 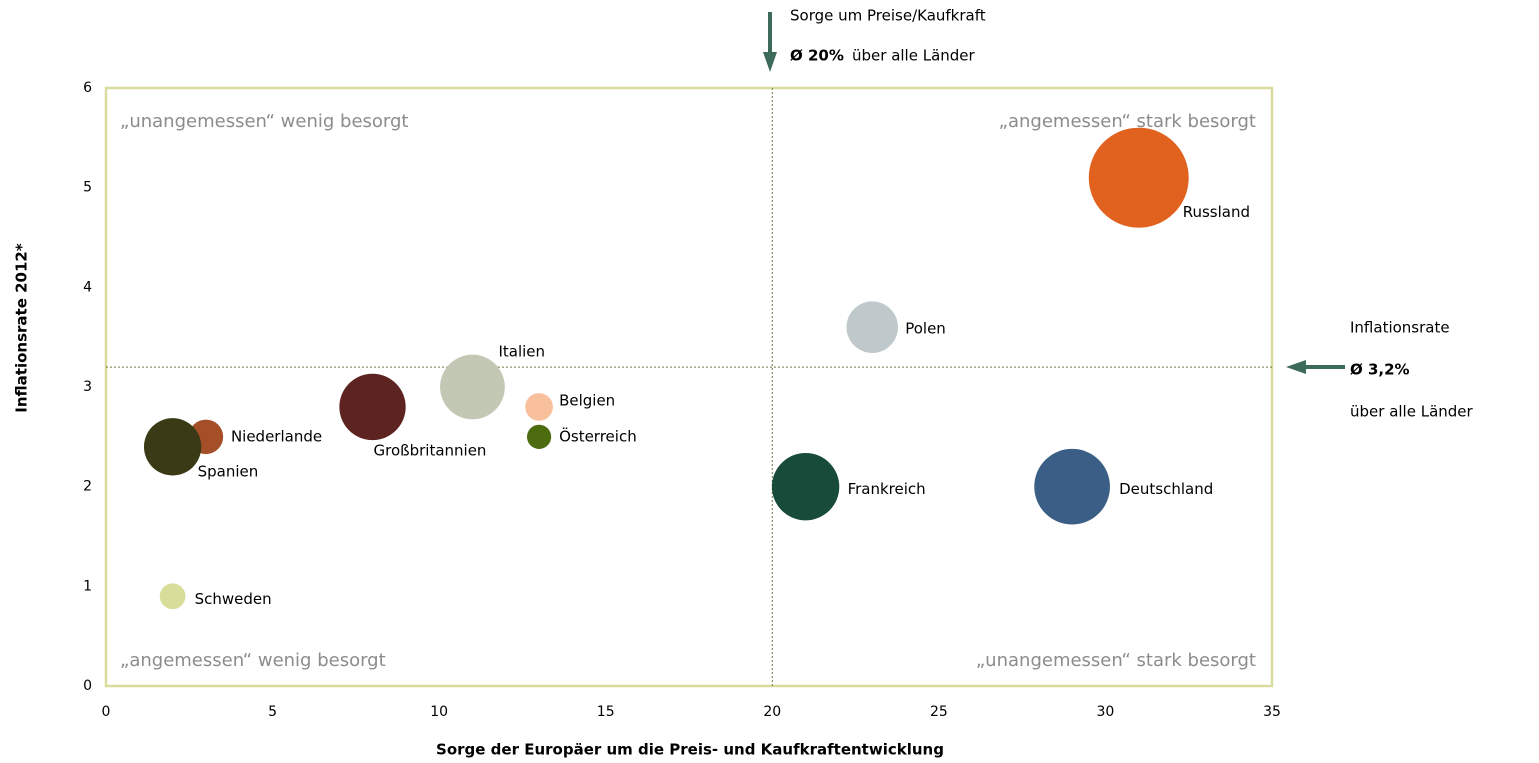 I want to click on x-tick-label: 35, so click(x=1272, y=712).